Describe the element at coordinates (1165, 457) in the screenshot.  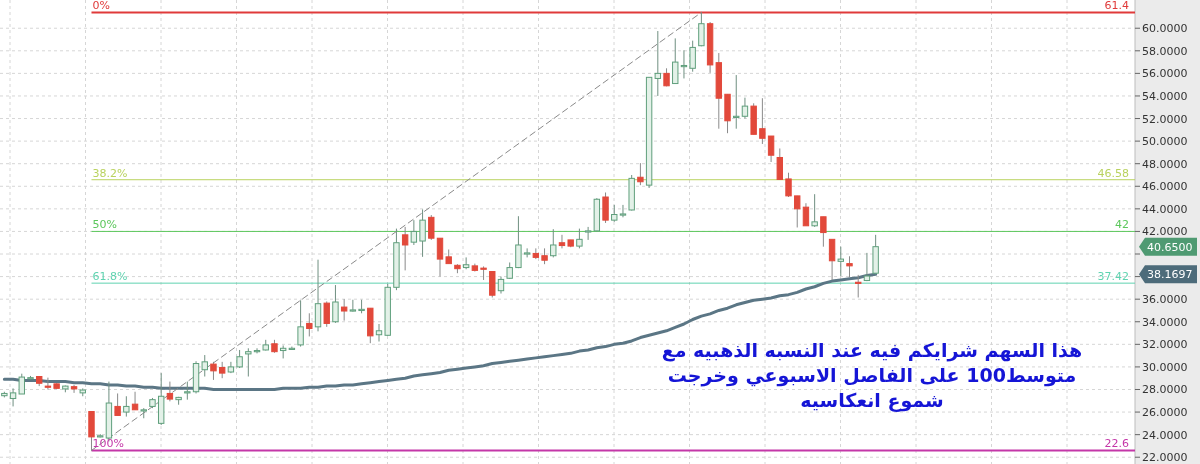
I see `y-tick-label: 22.0000` at that location.